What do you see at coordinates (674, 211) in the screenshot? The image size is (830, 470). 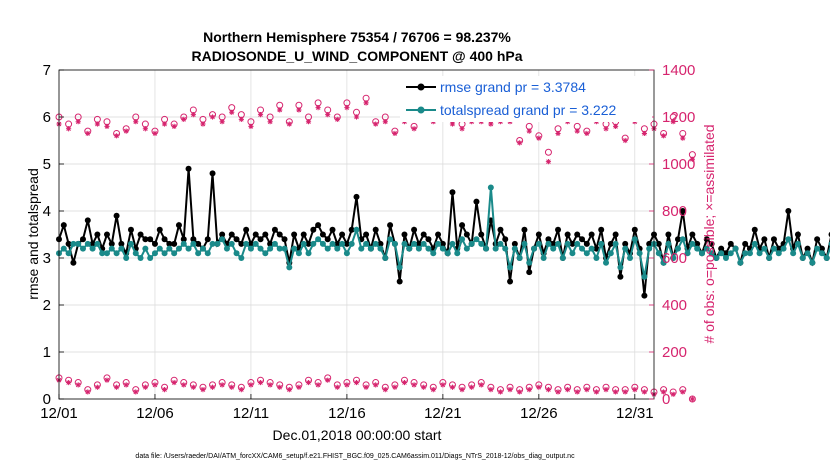 I see `y-tick-label-right: 800` at bounding box center [674, 211].